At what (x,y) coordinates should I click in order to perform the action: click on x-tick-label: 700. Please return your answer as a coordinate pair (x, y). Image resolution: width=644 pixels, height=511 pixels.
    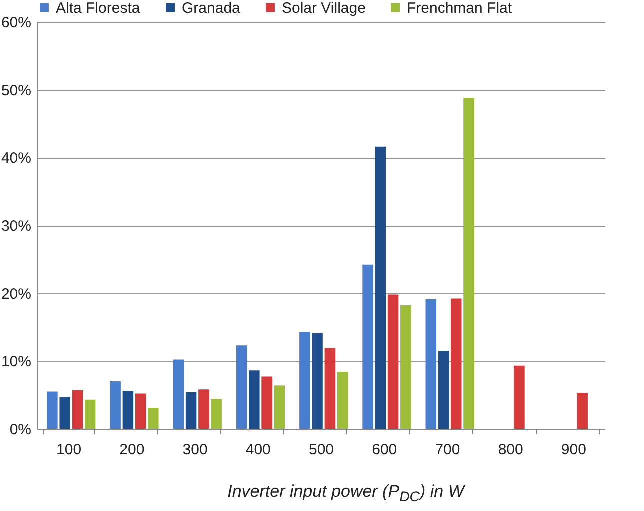
    Looking at the image, I should click on (447, 450).